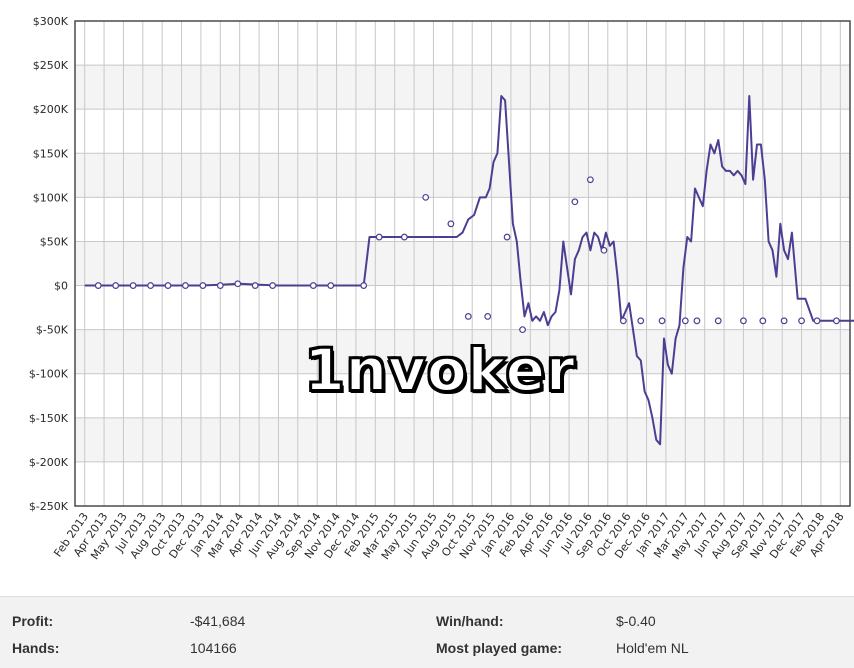  Describe the element at coordinates (54, 241) in the screenshot. I see `y-tick-label: $50K` at that location.